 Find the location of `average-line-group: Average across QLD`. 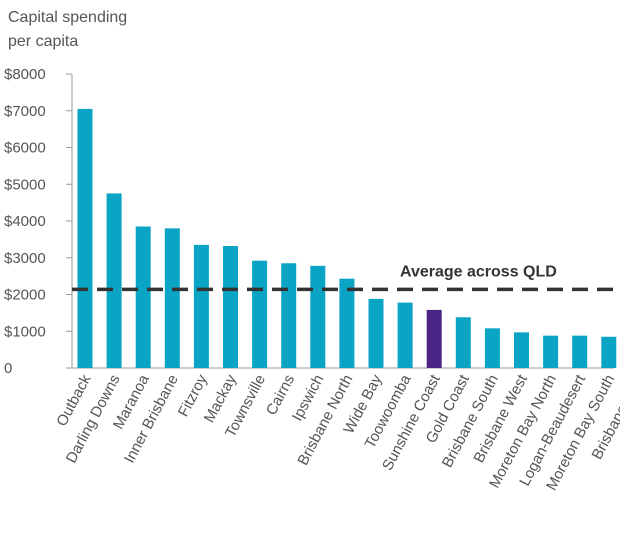

average-line-group: Average across QLD is located at coordinates (343, 277).